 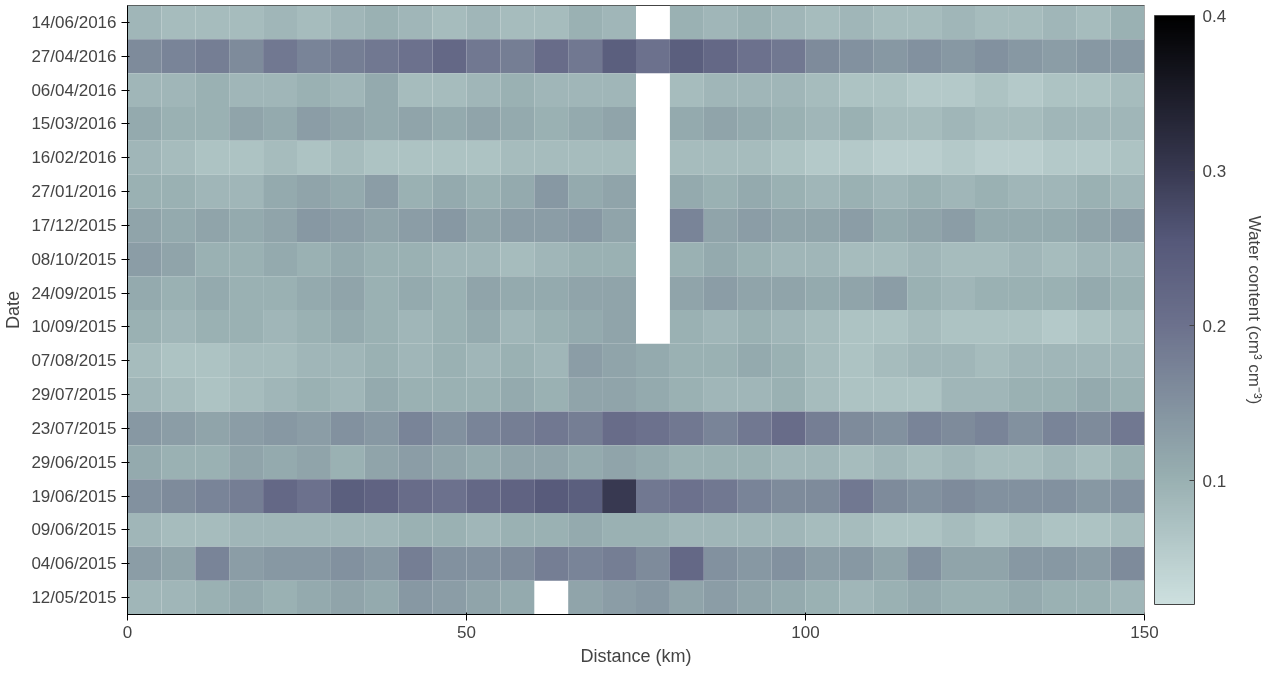 What do you see at coordinates (1254, 310) in the screenshot?
I see `color-bar-title: Water content (cm³ cm⁻³)` at bounding box center [1254, 310].